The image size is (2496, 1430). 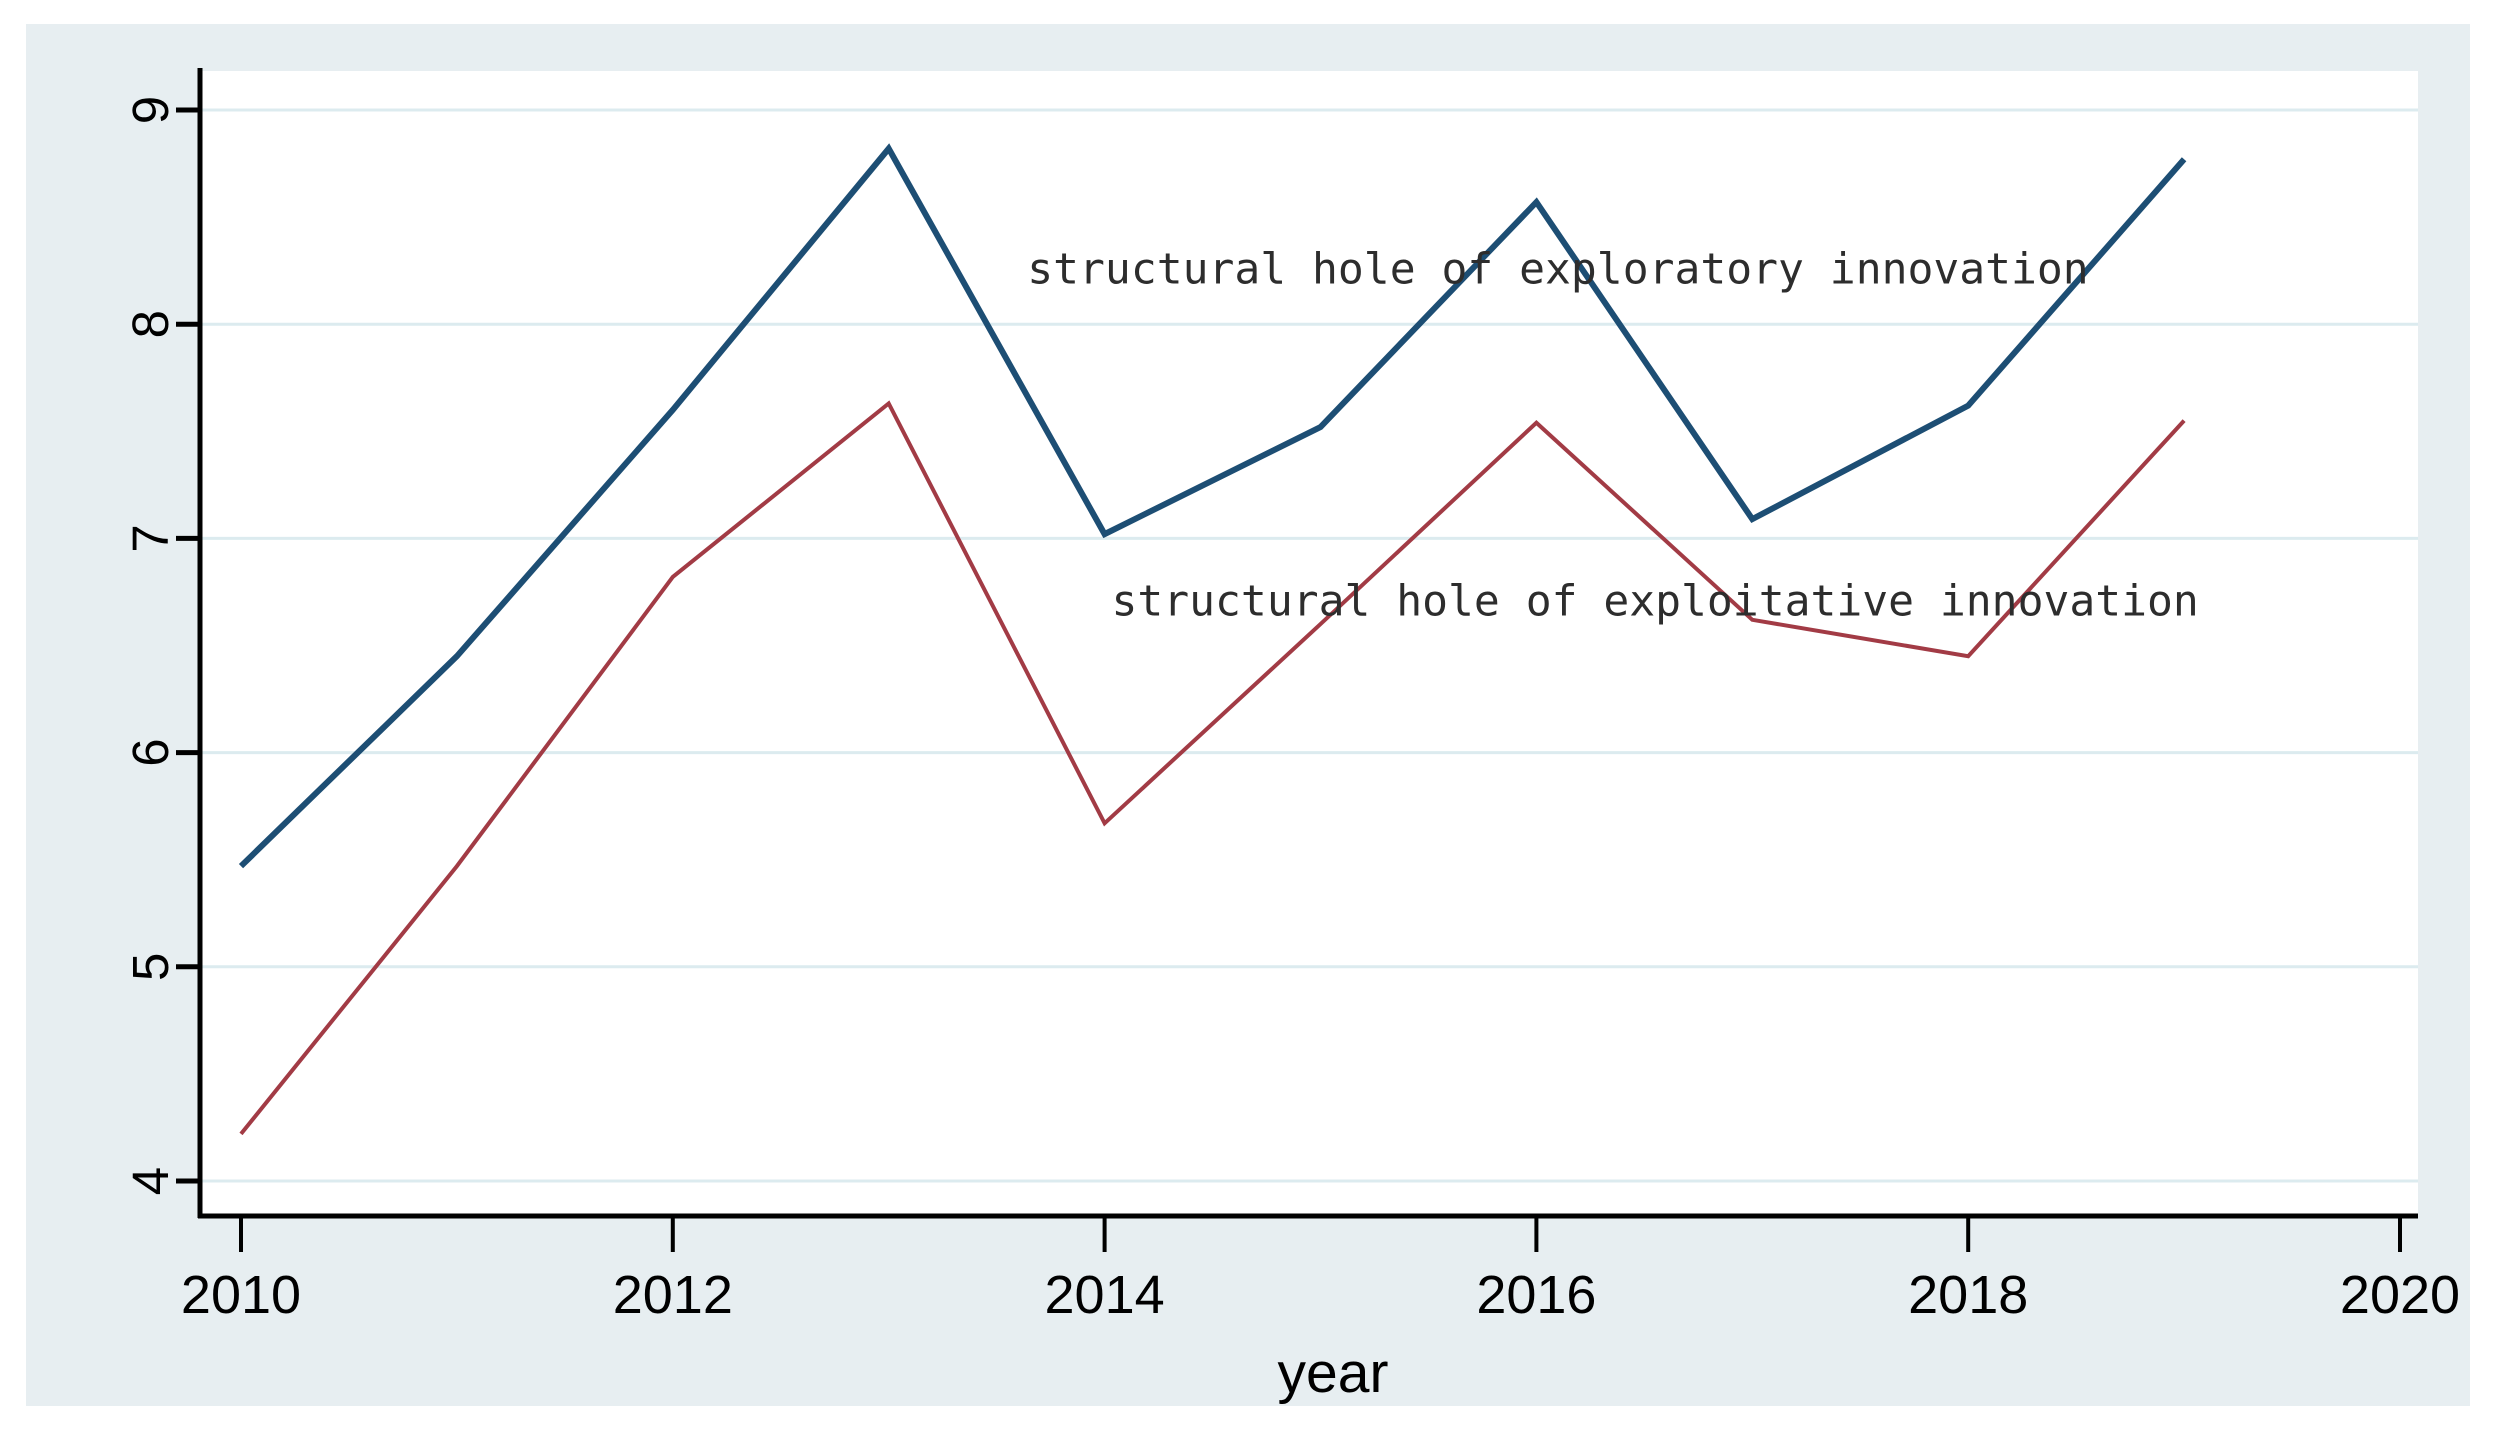 I want to click on x-tick-label: 2010, so click(x=241, y=1295).